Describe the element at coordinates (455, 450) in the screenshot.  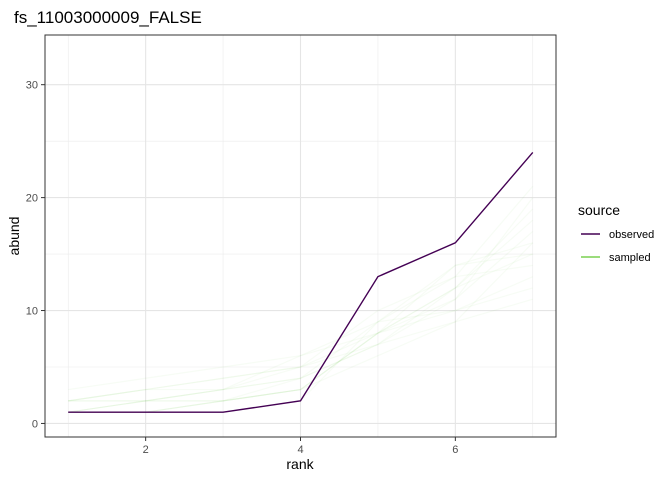
I see `x-tick-label: 6` at that location.